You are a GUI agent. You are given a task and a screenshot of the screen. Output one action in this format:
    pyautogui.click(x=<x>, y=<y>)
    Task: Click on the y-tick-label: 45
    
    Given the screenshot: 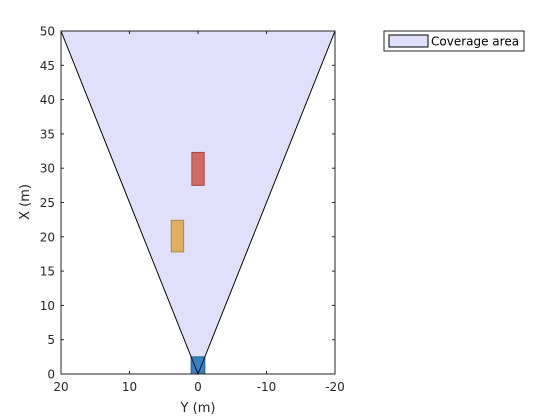 What is the action you would take?
    pyautogui.click(x=47, y=66)
    